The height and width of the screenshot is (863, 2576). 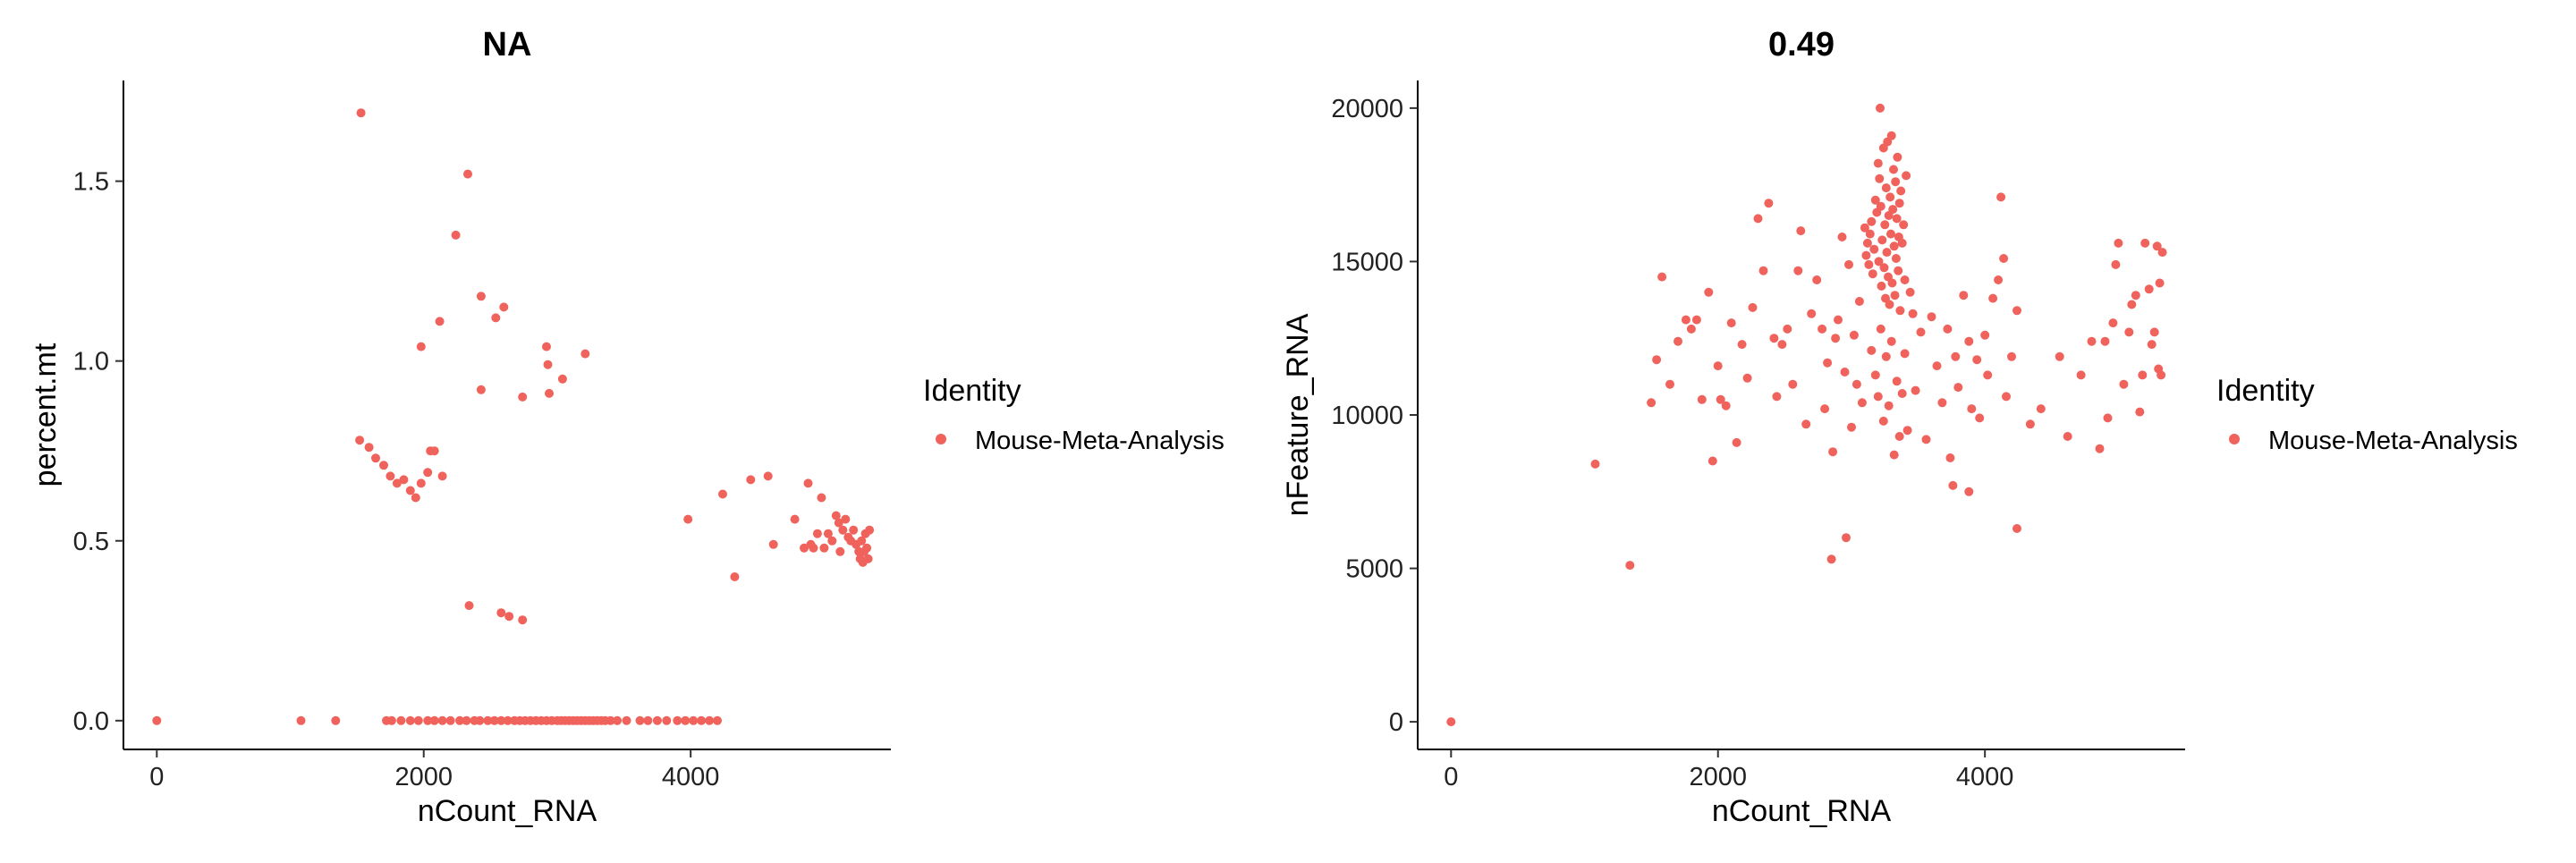 What do you see at coordinates (1396, 722) in the screenshot?
I see `y-tick-label: 0` at bounding box center [1396, 722].